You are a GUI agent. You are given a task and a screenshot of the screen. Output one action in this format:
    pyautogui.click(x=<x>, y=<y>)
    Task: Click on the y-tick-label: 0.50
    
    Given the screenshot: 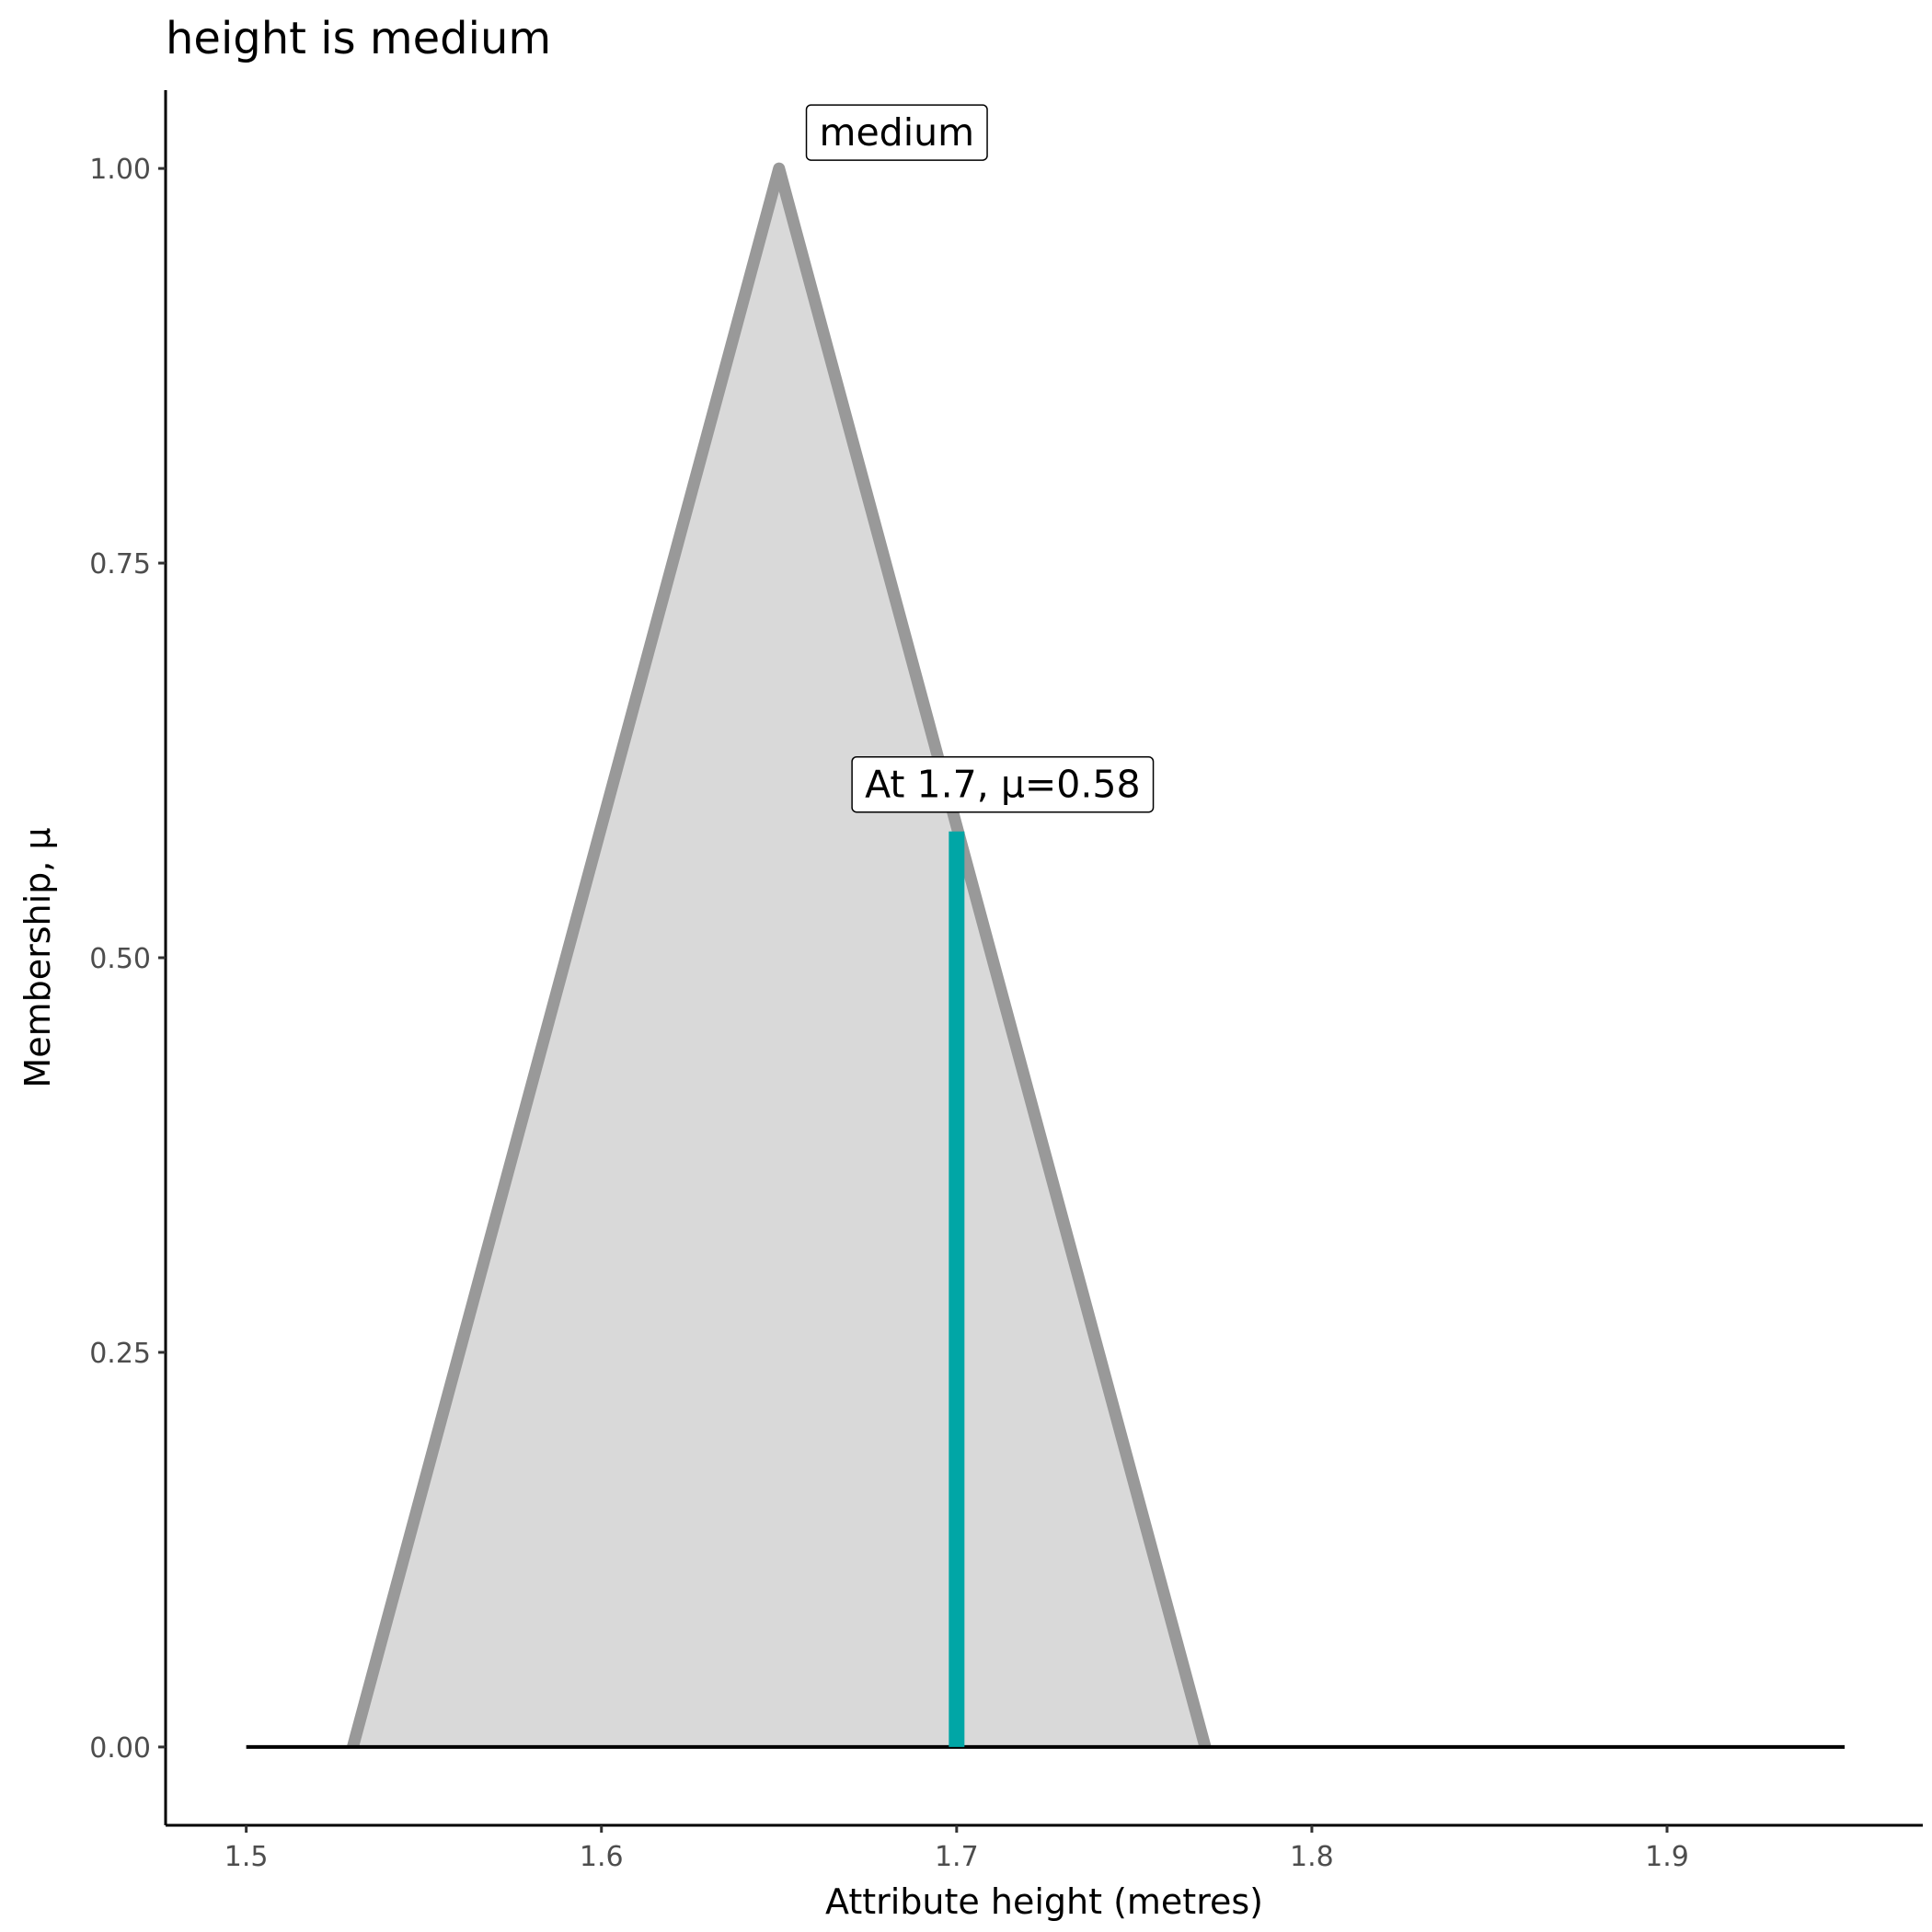 What is the action you would take?
    pyautogui.click(x=120, y=959)
    